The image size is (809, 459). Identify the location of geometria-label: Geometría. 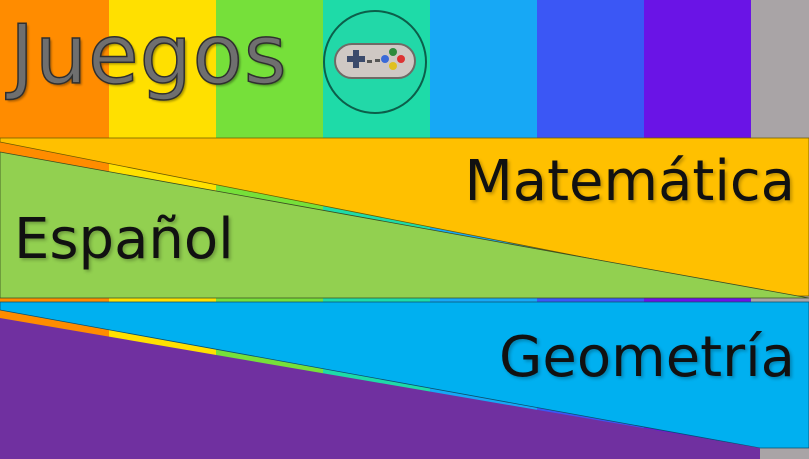
(647, 357).